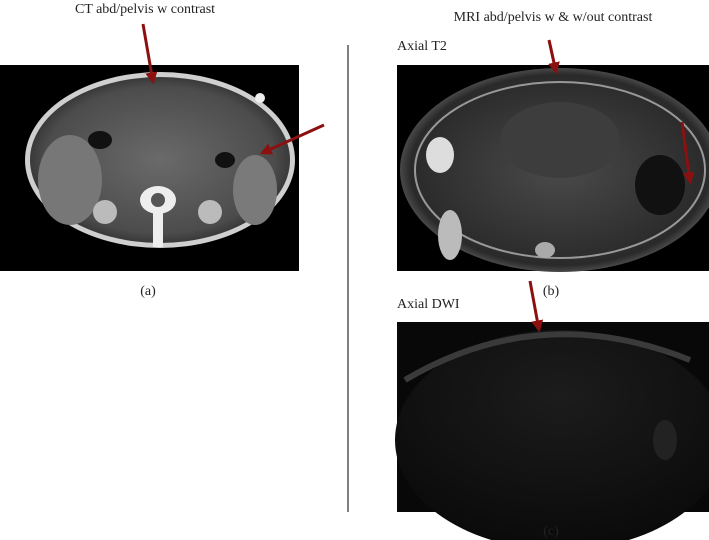  What do you see at coordinates (145, 9) in the screenshot?
I see `panel-title: CT abd/pelvis w contrast` at bounding box center [145, 9].